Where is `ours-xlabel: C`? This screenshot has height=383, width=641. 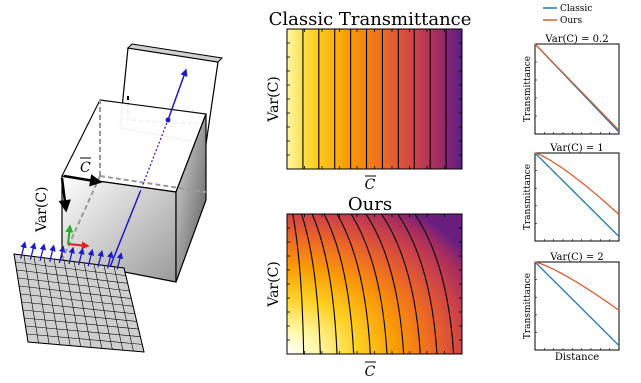
ours-xlabel: C is located at coordinates (370, 372).